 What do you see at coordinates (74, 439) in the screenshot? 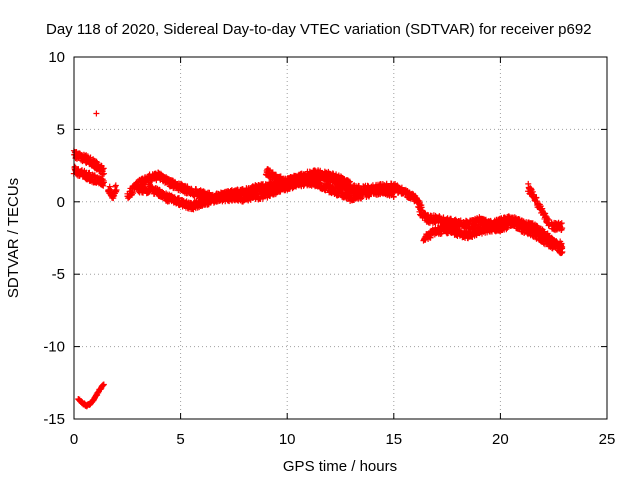
I see `x-tick-label: 0` at bounding box center [74, 439].